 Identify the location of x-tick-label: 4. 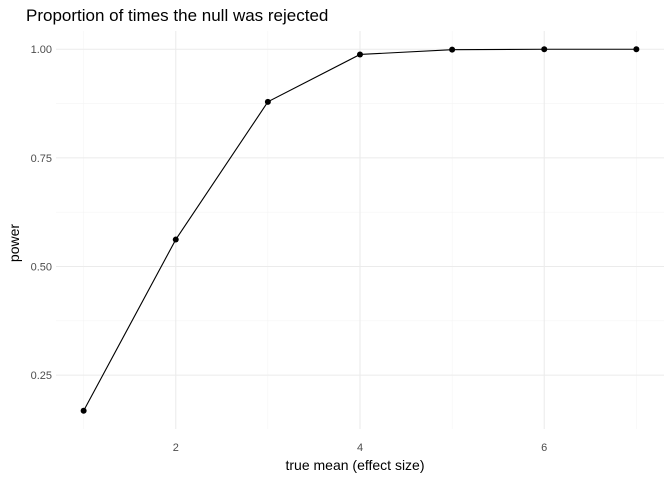
(360, 448).